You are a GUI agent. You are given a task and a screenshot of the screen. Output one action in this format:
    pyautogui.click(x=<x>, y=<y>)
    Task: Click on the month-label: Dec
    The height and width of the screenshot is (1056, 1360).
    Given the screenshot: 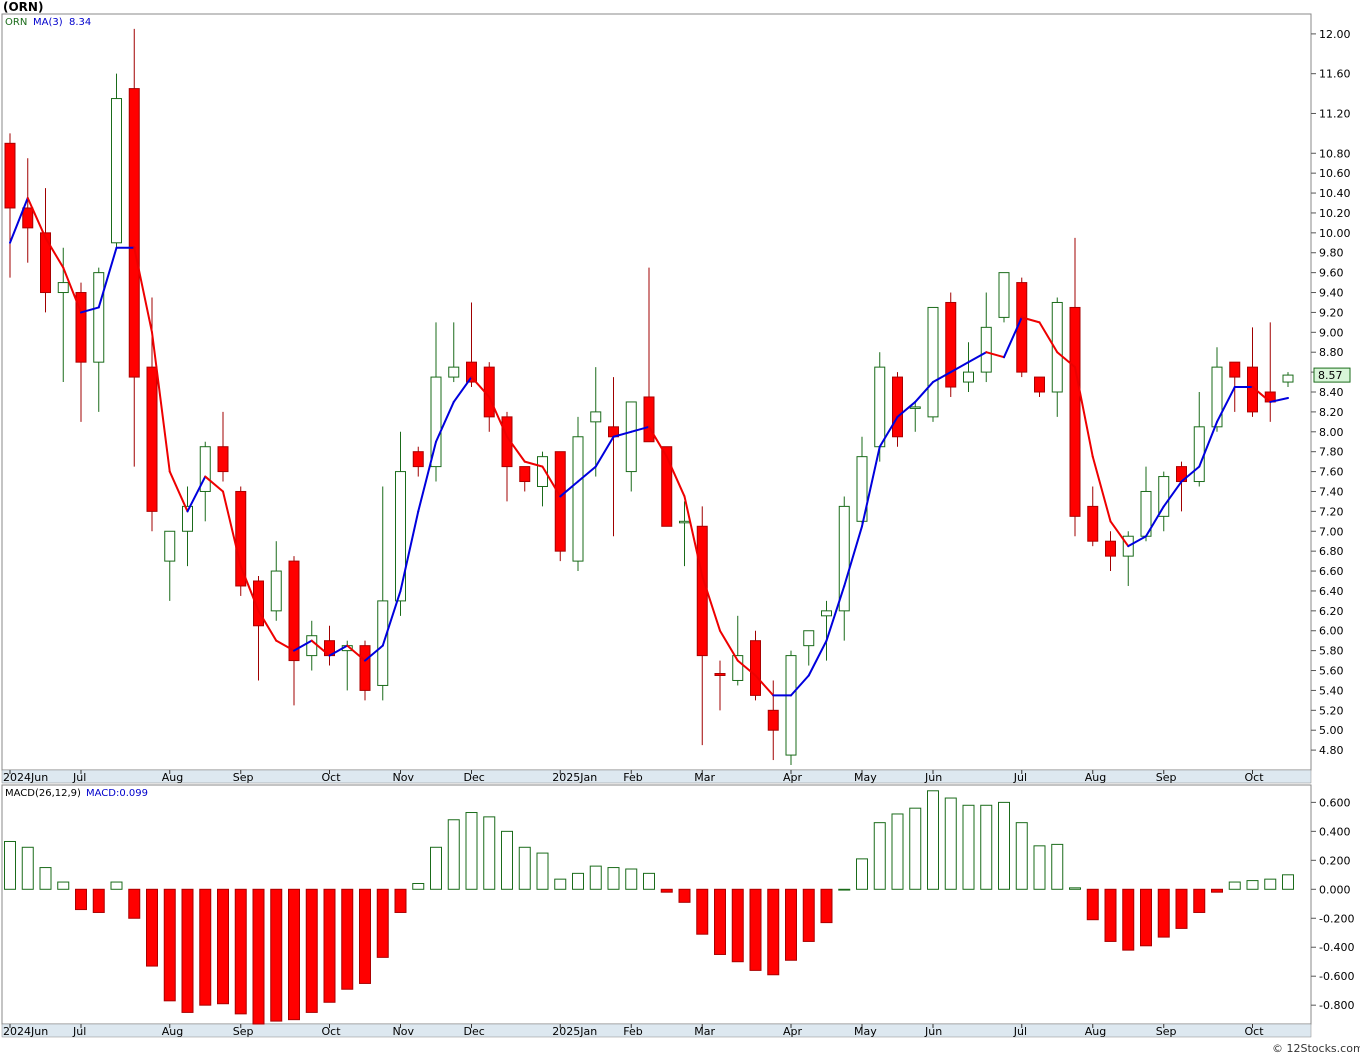 What is the action you would take?
    pyautogui.click(x=474, y=777)
    